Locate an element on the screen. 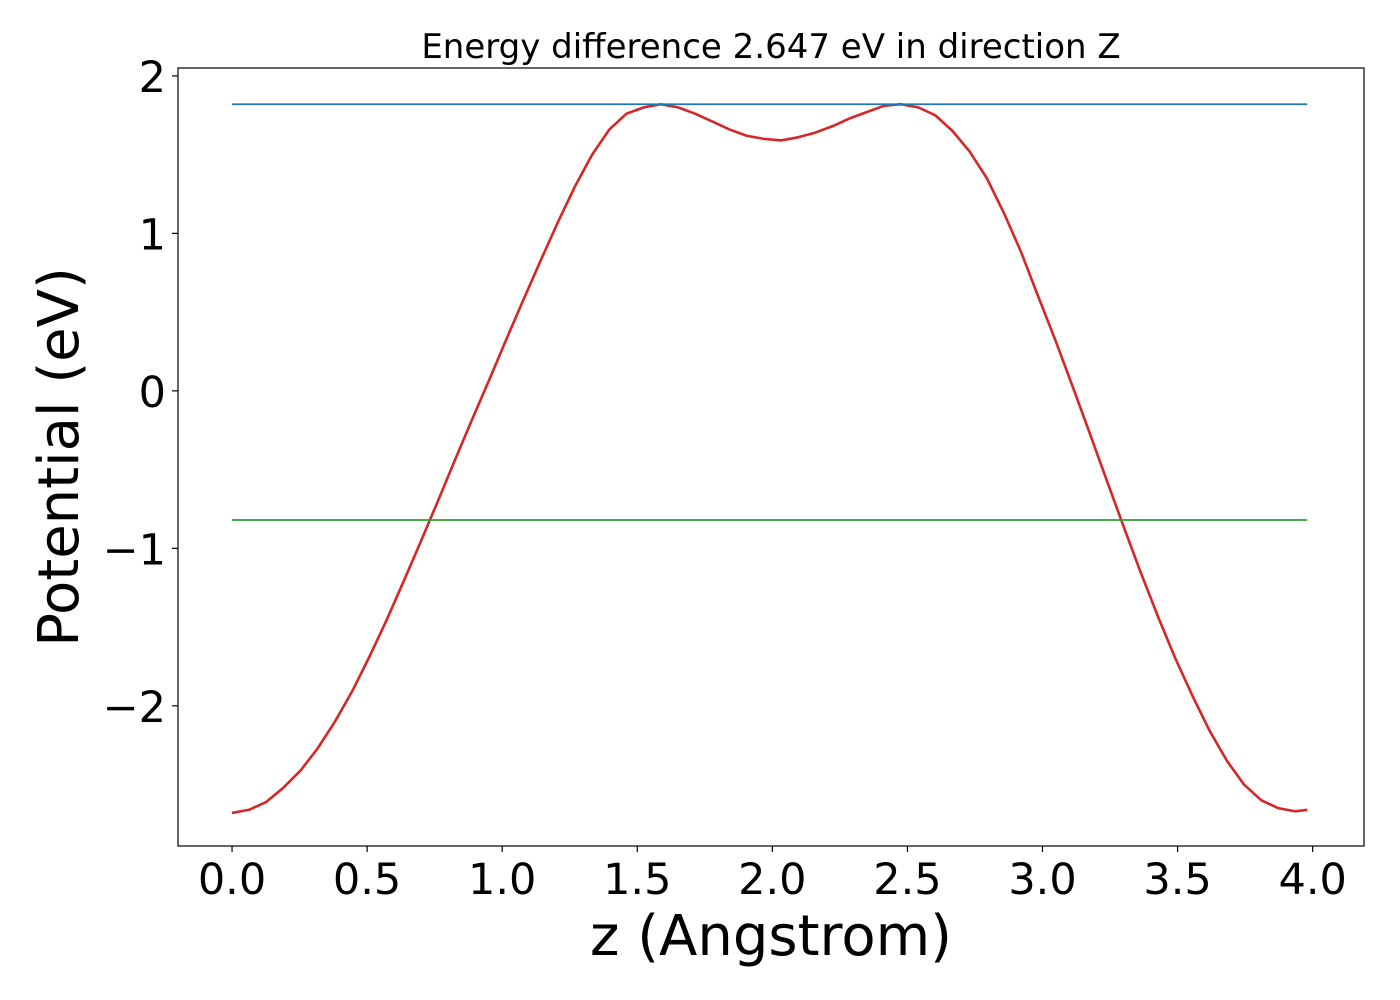 The width and height of the screenshot is (1400, 1000). x-axis-ticks: 0.0 0.5 1.0 1.5 2.0 2.5 3.0 3.5 4.0 is located at coordinates (772, 875).